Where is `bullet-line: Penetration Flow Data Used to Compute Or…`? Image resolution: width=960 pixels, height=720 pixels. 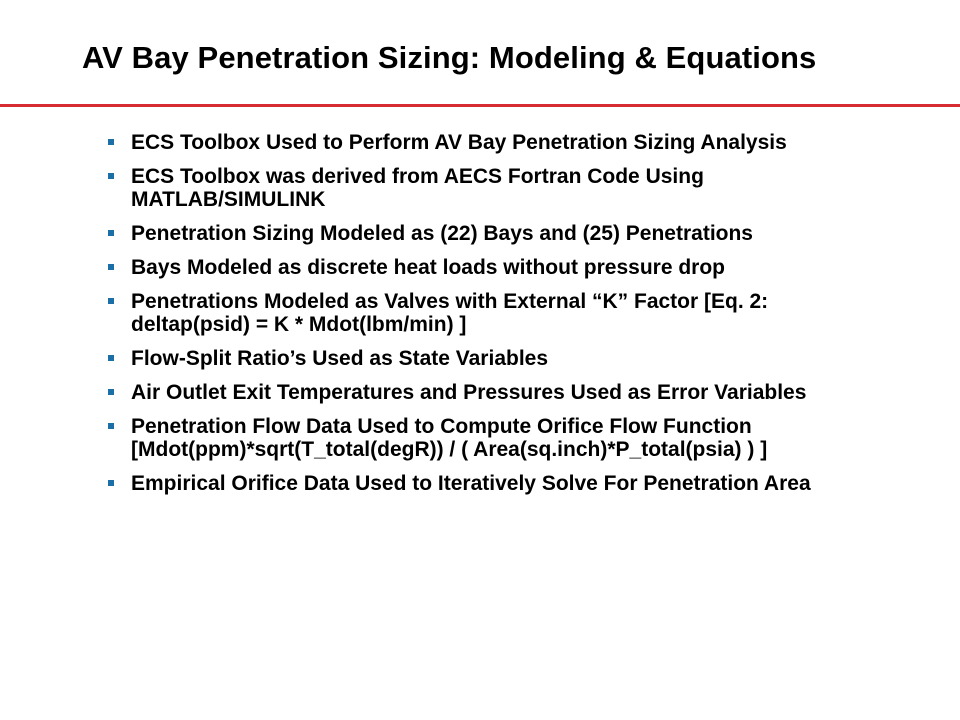 bullet-line: Penetration Flow Data Used to Compute Or… is located at coordinates (441, 426).